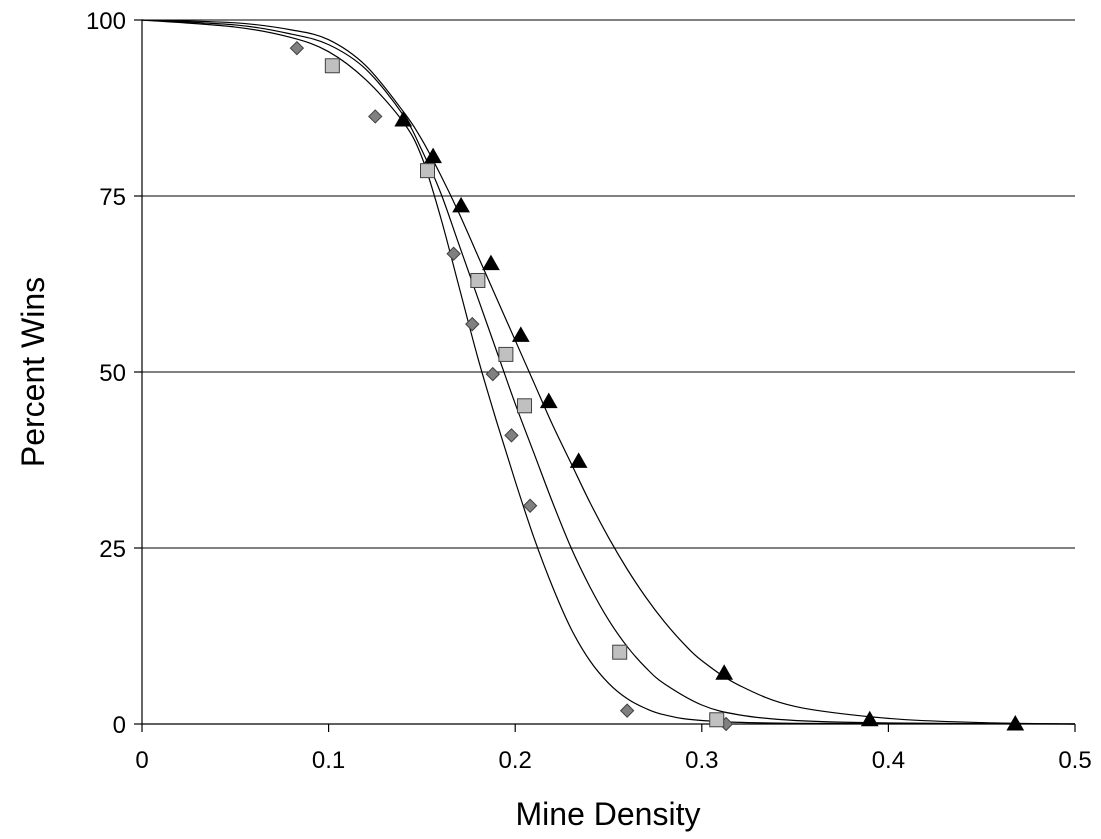 The height and width of the screenshot is (839, 1101). I want to click on x-tick-label: 0, so click(141, 760).